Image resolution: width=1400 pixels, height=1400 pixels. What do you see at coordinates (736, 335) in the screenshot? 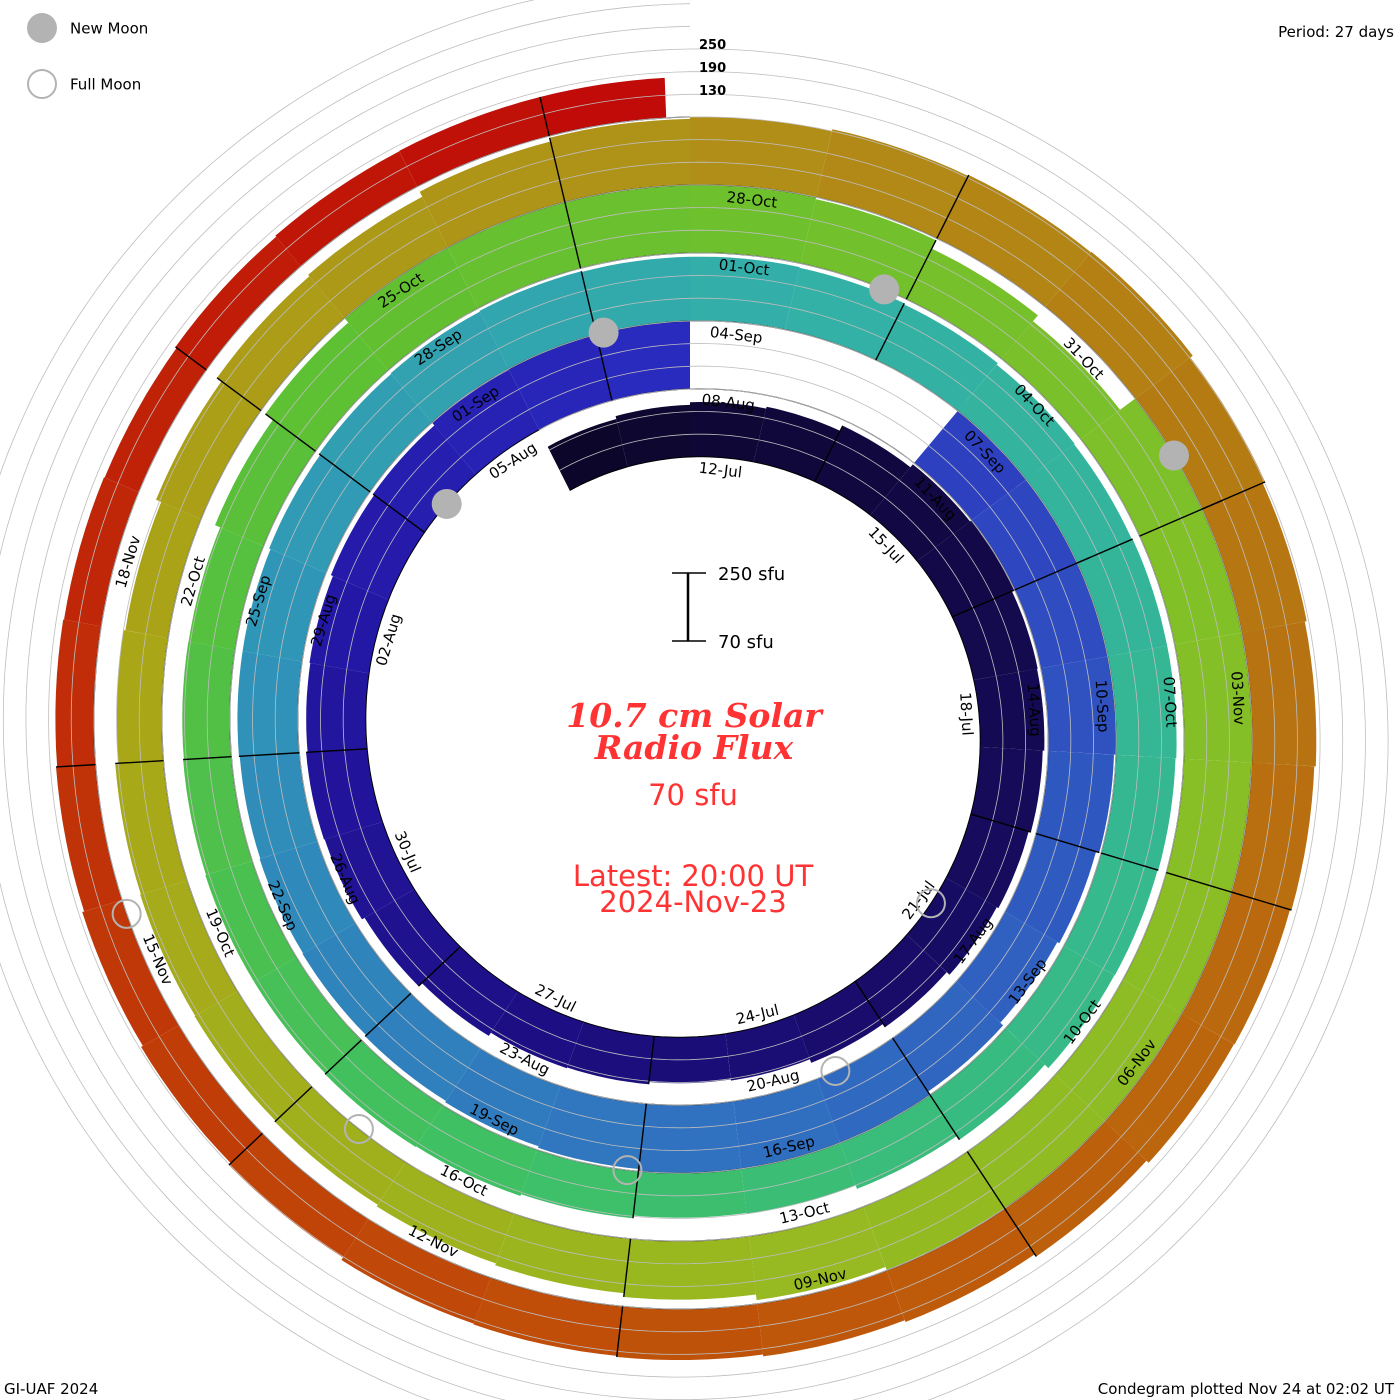
I see `date-label: 04-Sep` at bounding box center [736, 335].